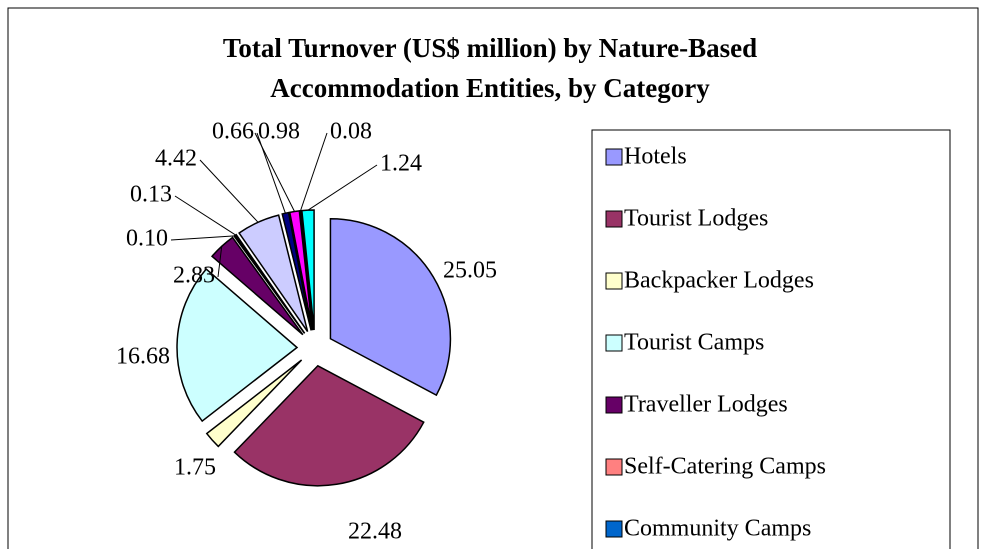 The width and height of the screenshot is (987, 549). What do you see at coordinates (143, 357) in the screenshot?
I see `data-label: 16.68` at bounding box center [143, 357].